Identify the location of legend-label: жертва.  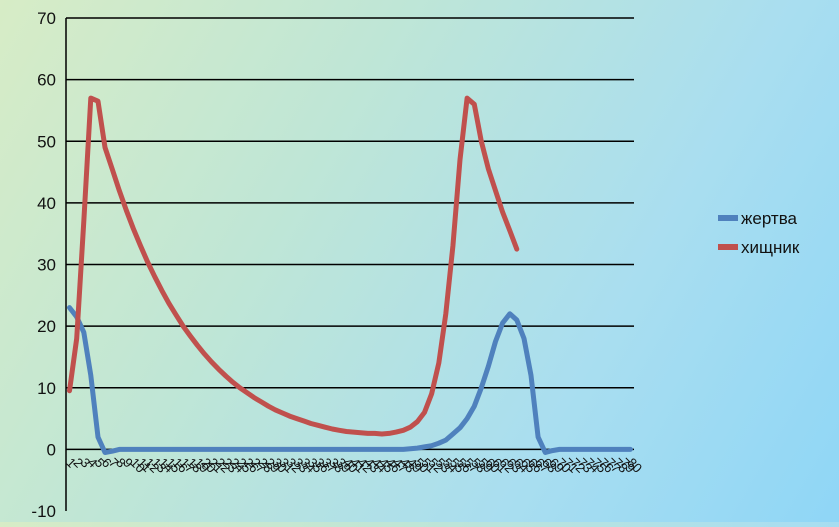
(769, 218).